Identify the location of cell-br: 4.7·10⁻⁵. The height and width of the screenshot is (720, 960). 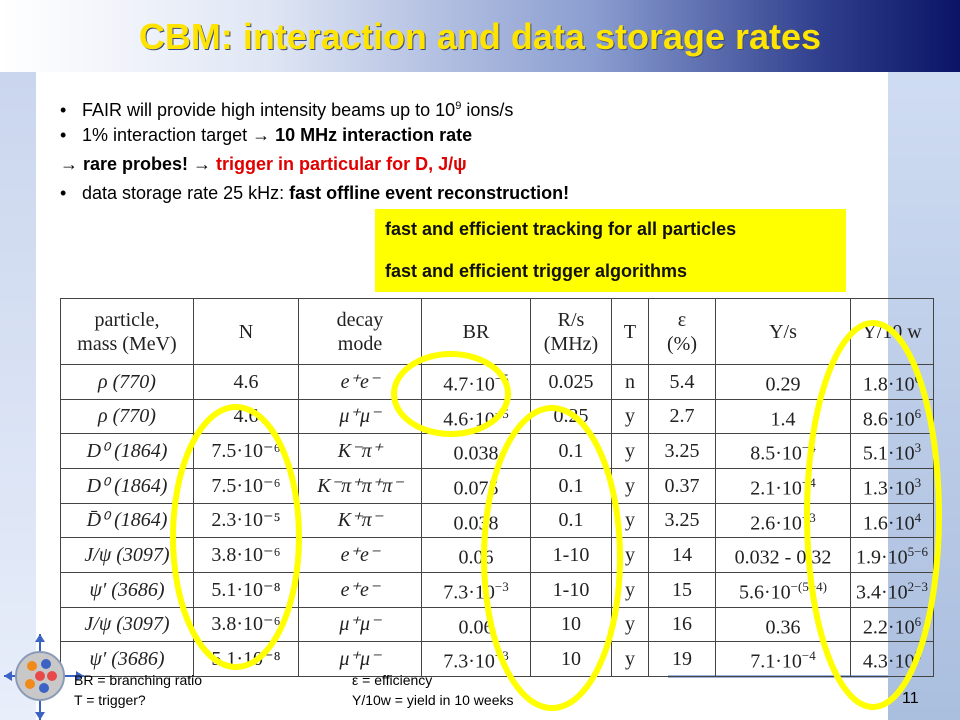
(476, 382).